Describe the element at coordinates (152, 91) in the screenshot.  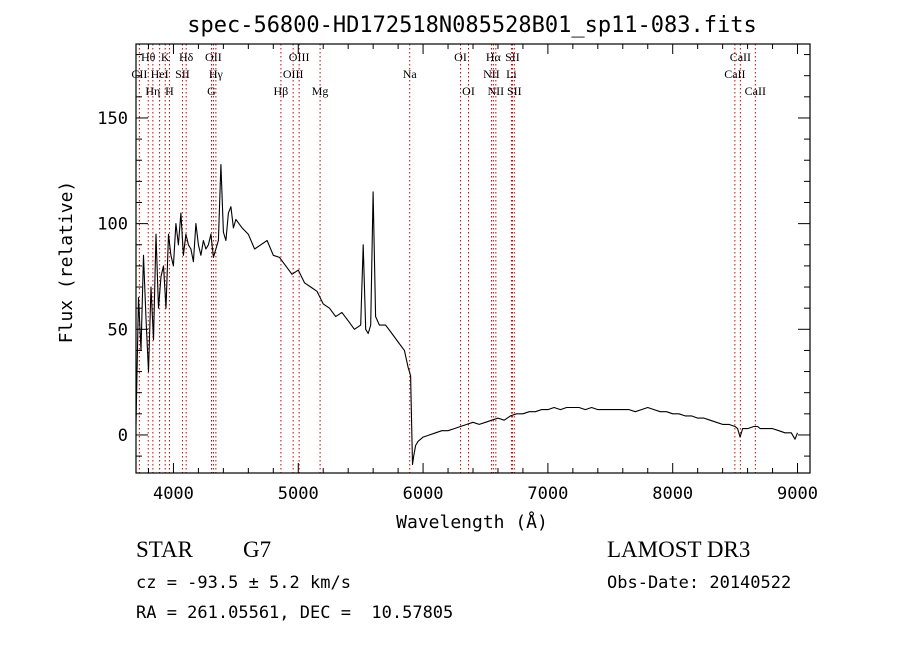
I see `spectral-line-label: Hη` at that location.